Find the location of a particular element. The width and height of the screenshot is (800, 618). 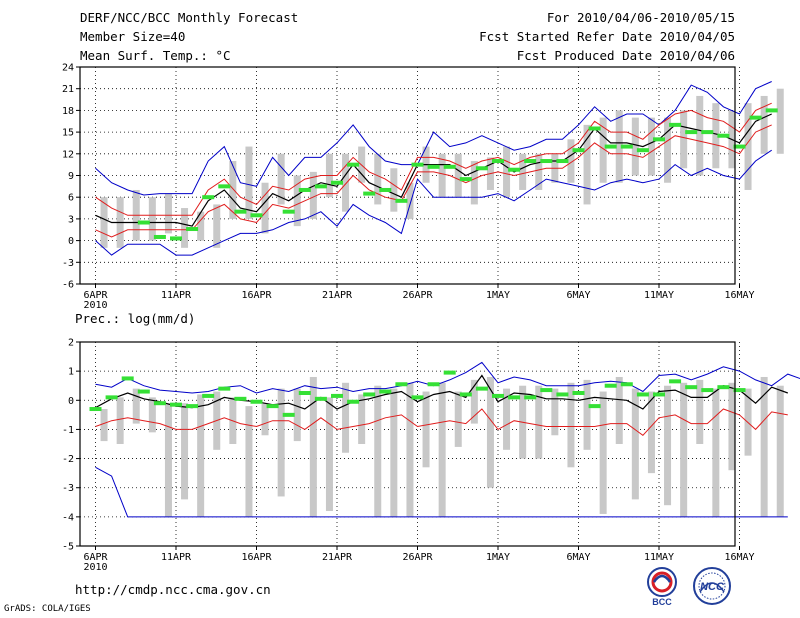

temp-ytick-label: -6 is located at coordinates (68, 285).